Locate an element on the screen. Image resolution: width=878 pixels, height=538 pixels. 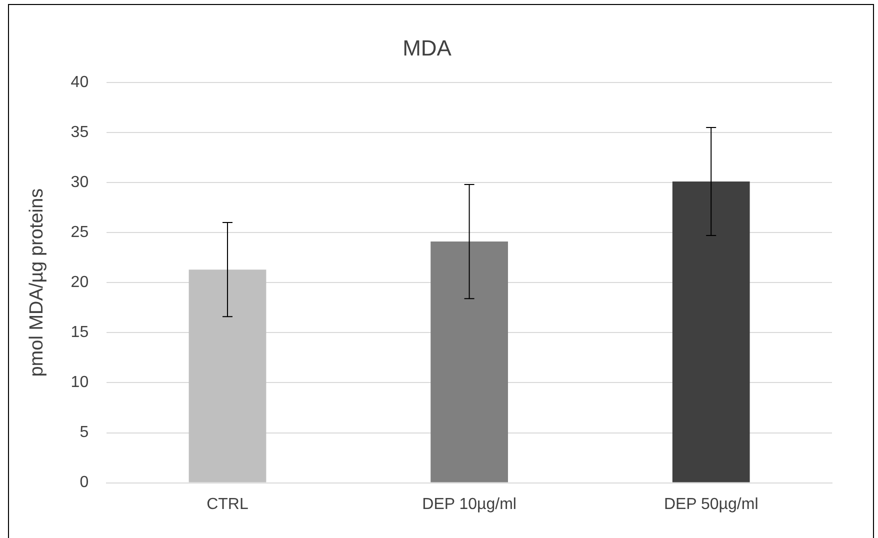
y-tick-label: 20 is located at coordinates (79, 283).